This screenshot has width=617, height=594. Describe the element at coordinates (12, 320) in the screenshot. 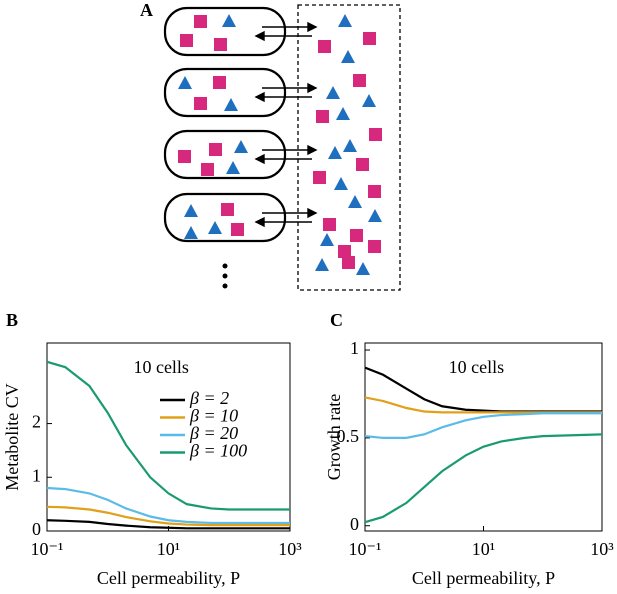

I see `panel-label: B` at that location.